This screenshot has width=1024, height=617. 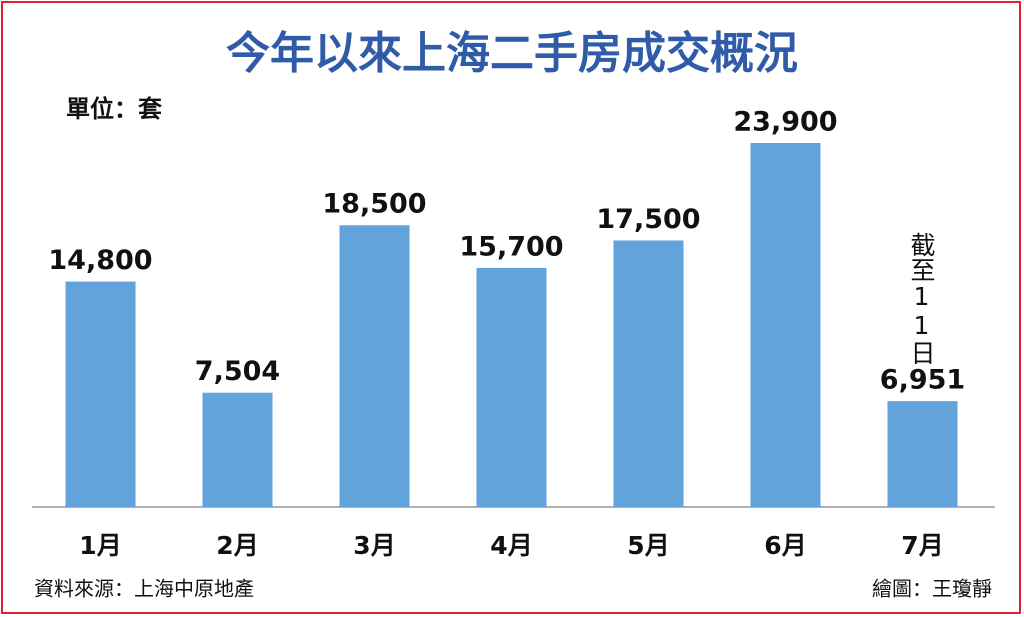 What do you see at coordinates (237, 371) in the screenshot?
I see `value-label: 7,504` at bounding box center [237, 371].